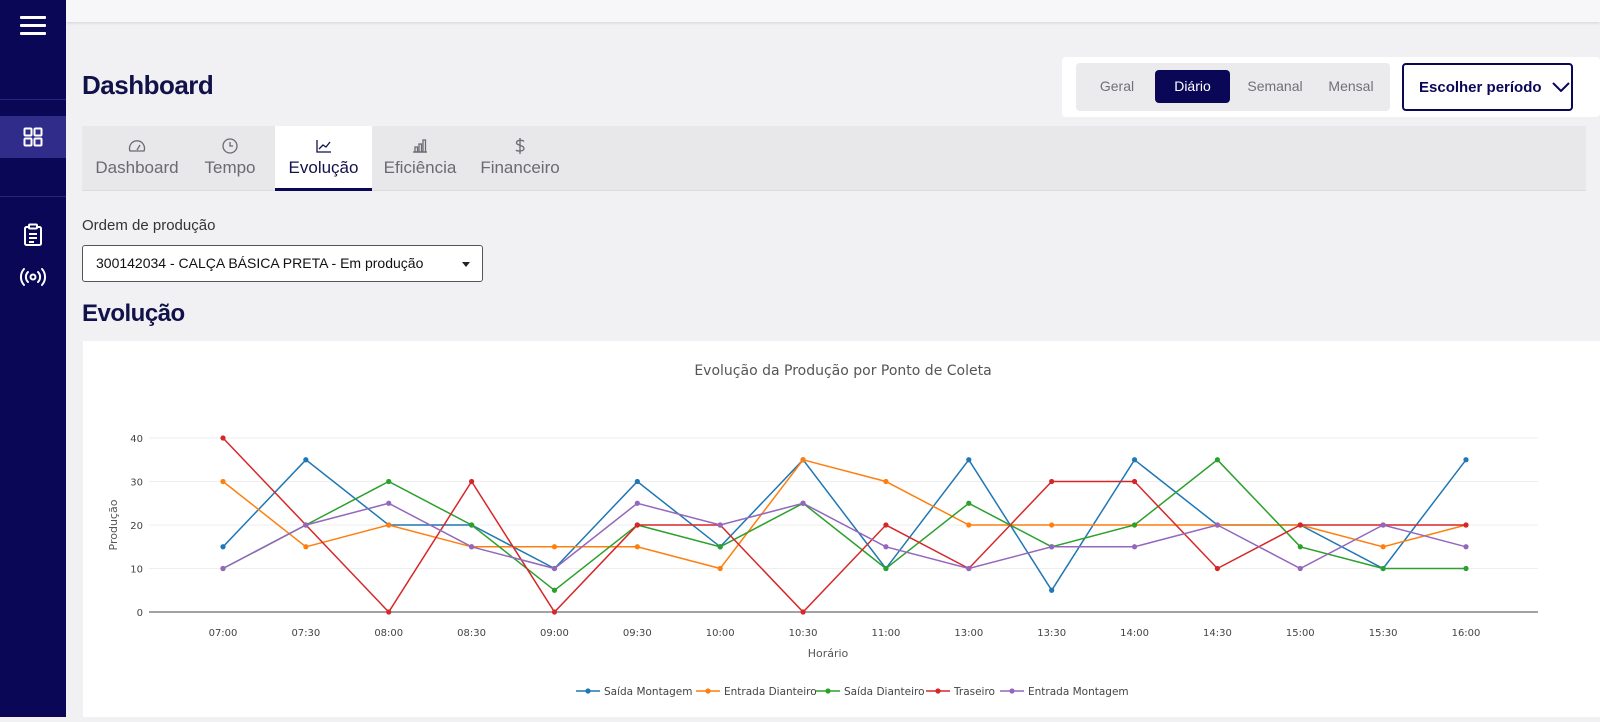  What do you see at coordinates (554, 633) in the screenshot?
I see `x-tick-label: 09:00` at bounding box center [554, 633].